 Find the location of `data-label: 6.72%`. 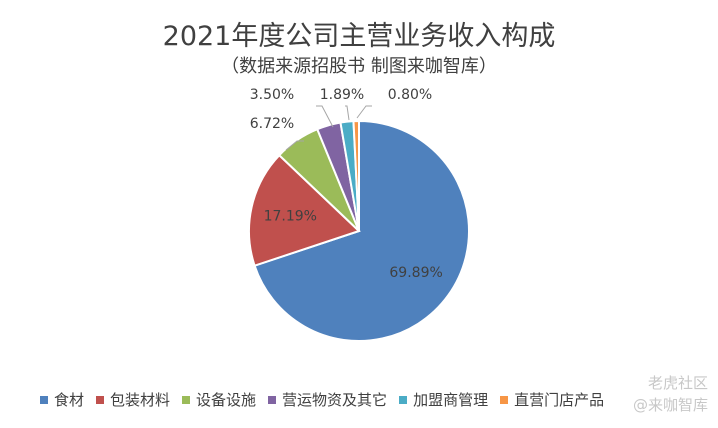

data-label: 6.72% is located at coordinates (272, 124).